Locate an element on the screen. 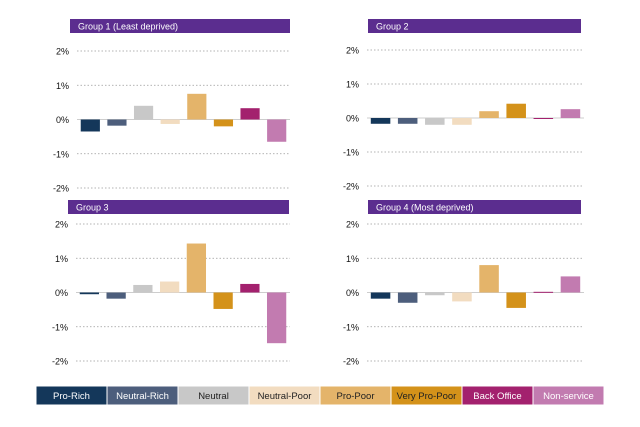  legend-label-neutral-rich: Neutral-Rich is located at coordinates (142, 396).